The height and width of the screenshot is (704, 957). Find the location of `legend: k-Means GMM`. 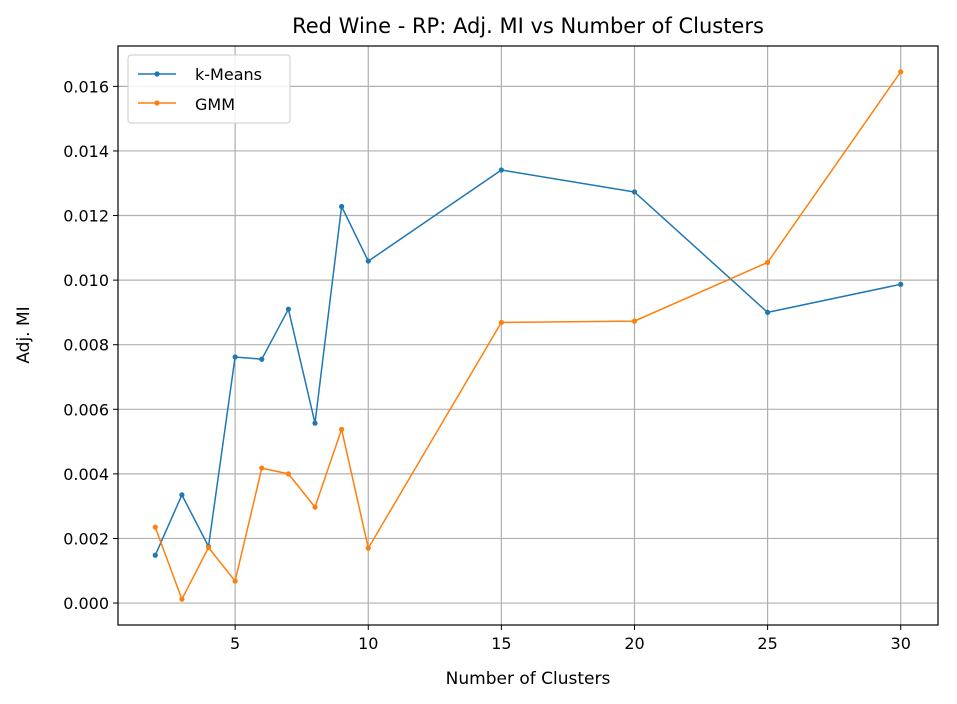

legend: k-Means GMM is located at coordinates (209, 89).